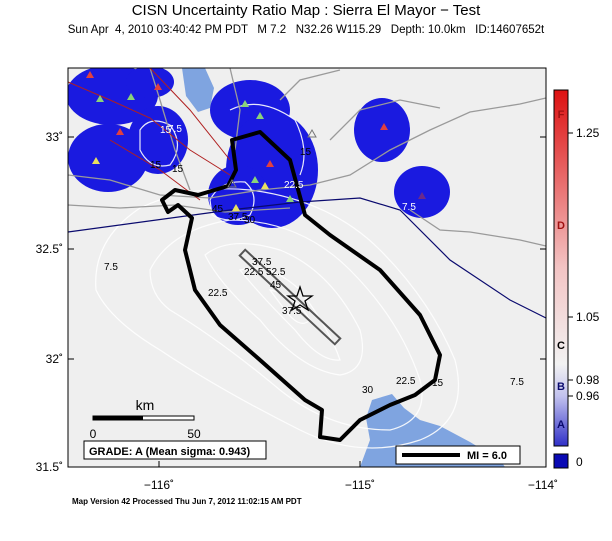 The image size is (612, 541). I want to click on grade-letter: F, so click(561, 115).